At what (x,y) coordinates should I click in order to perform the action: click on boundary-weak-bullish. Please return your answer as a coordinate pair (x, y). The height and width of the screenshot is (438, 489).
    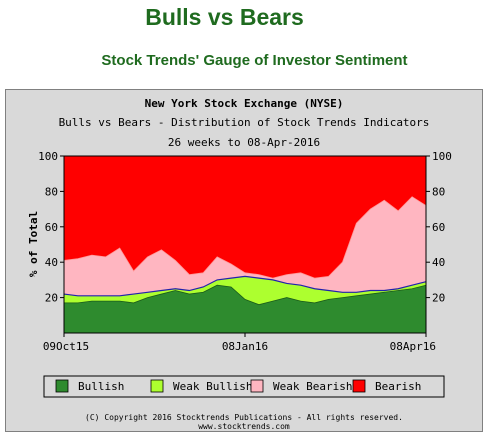
    Looking at the image, I should click on (245, 286).